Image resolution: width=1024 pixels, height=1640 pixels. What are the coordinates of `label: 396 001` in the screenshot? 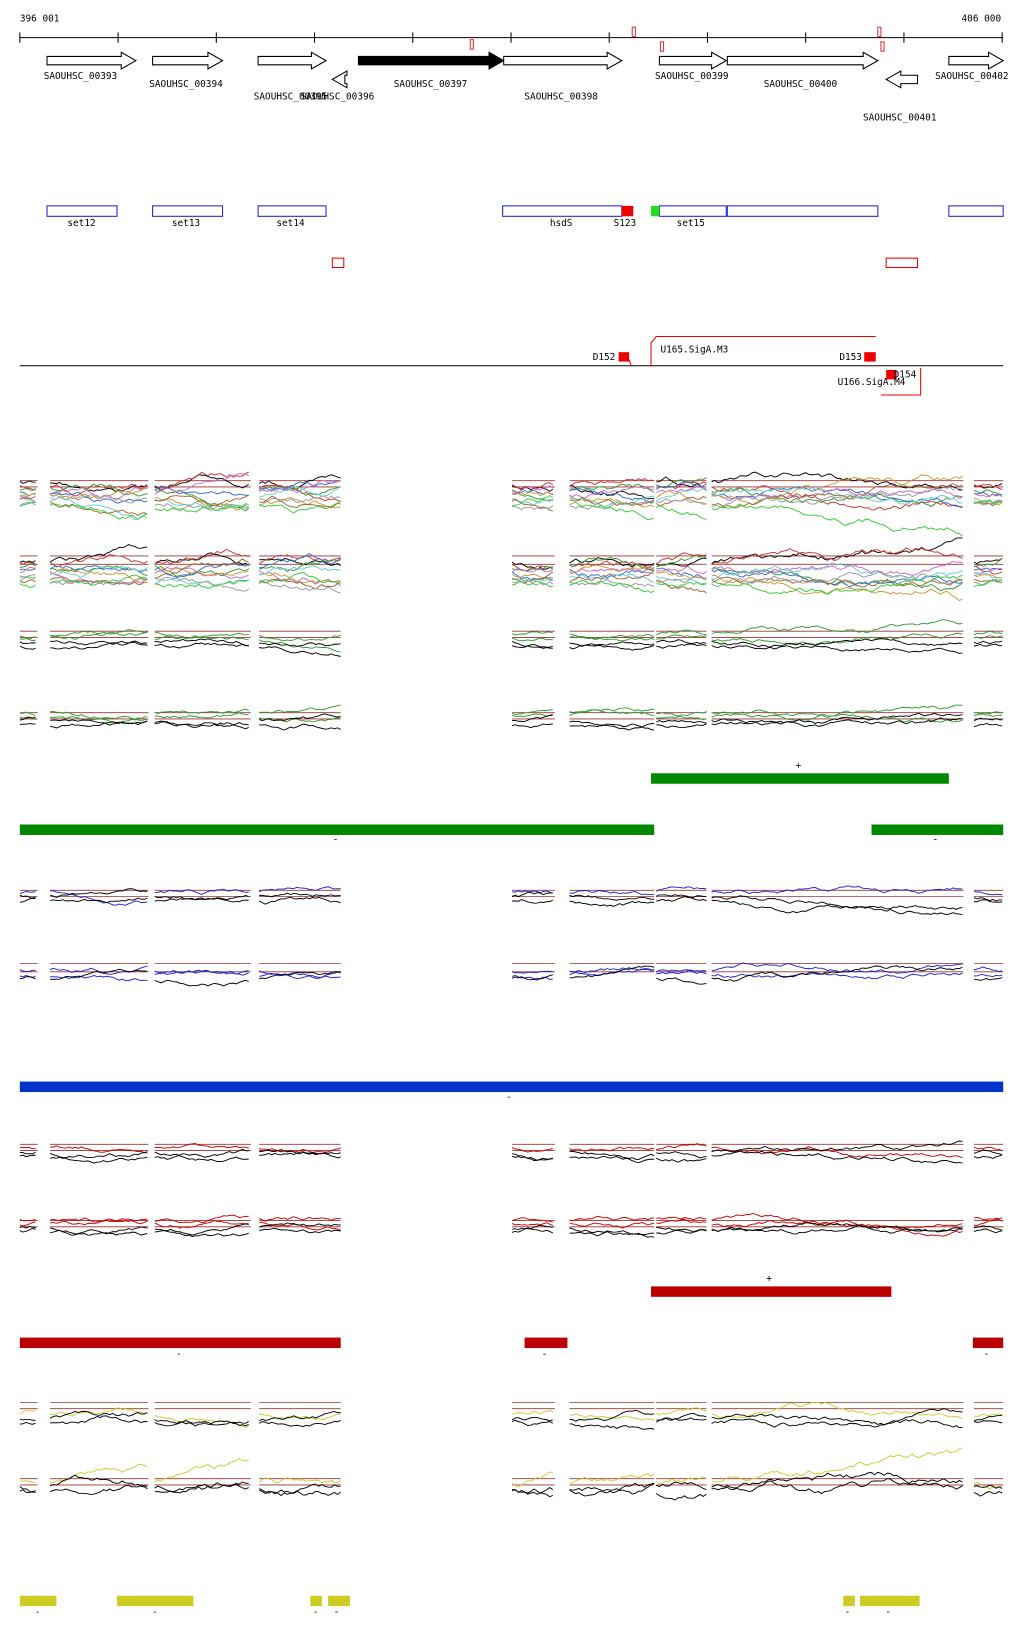 It's located at (40, 18).